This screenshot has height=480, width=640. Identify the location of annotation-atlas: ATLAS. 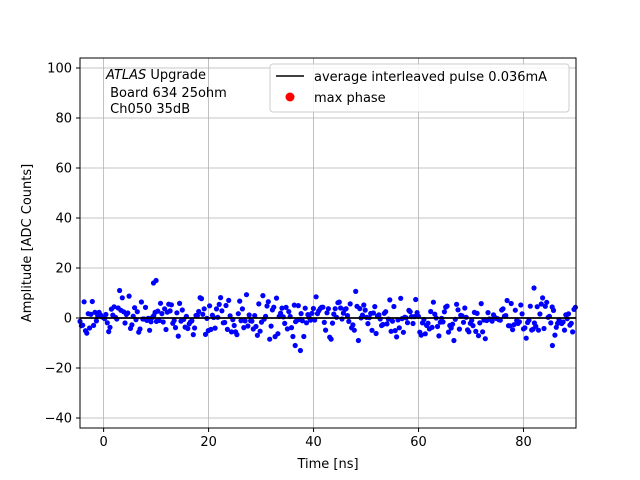
(125, 75).